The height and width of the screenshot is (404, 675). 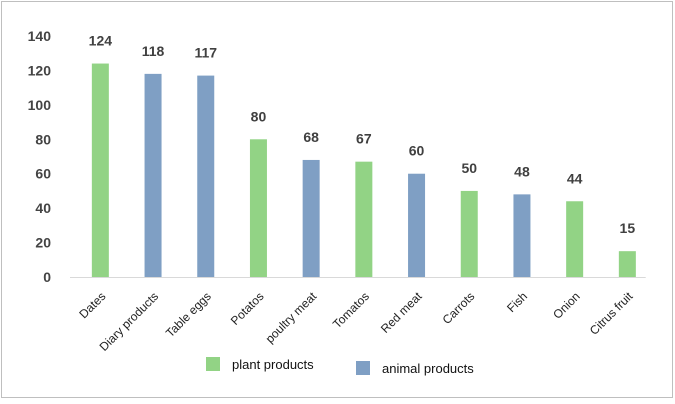 What do you see at coordinates (205, 53) in the screenshot?
I see `data-label: 117` at bounding box center [205, 53].